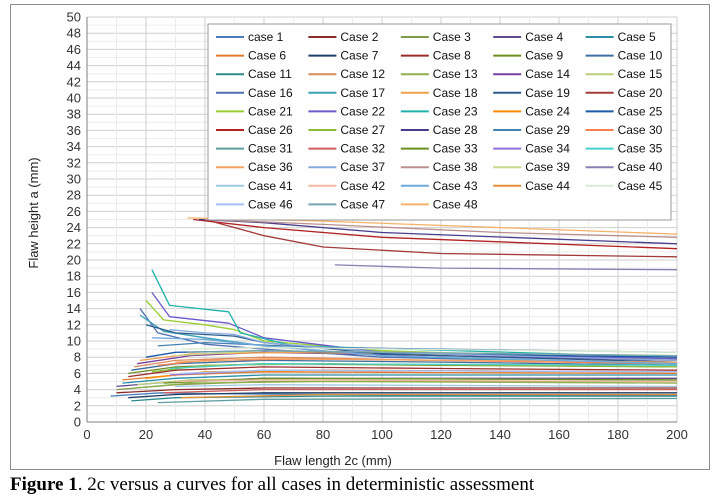  What do you see at coordinates (637, 37) in the screenshot?
I see `legend-label: Case 5` at bounding box center [637, 37].